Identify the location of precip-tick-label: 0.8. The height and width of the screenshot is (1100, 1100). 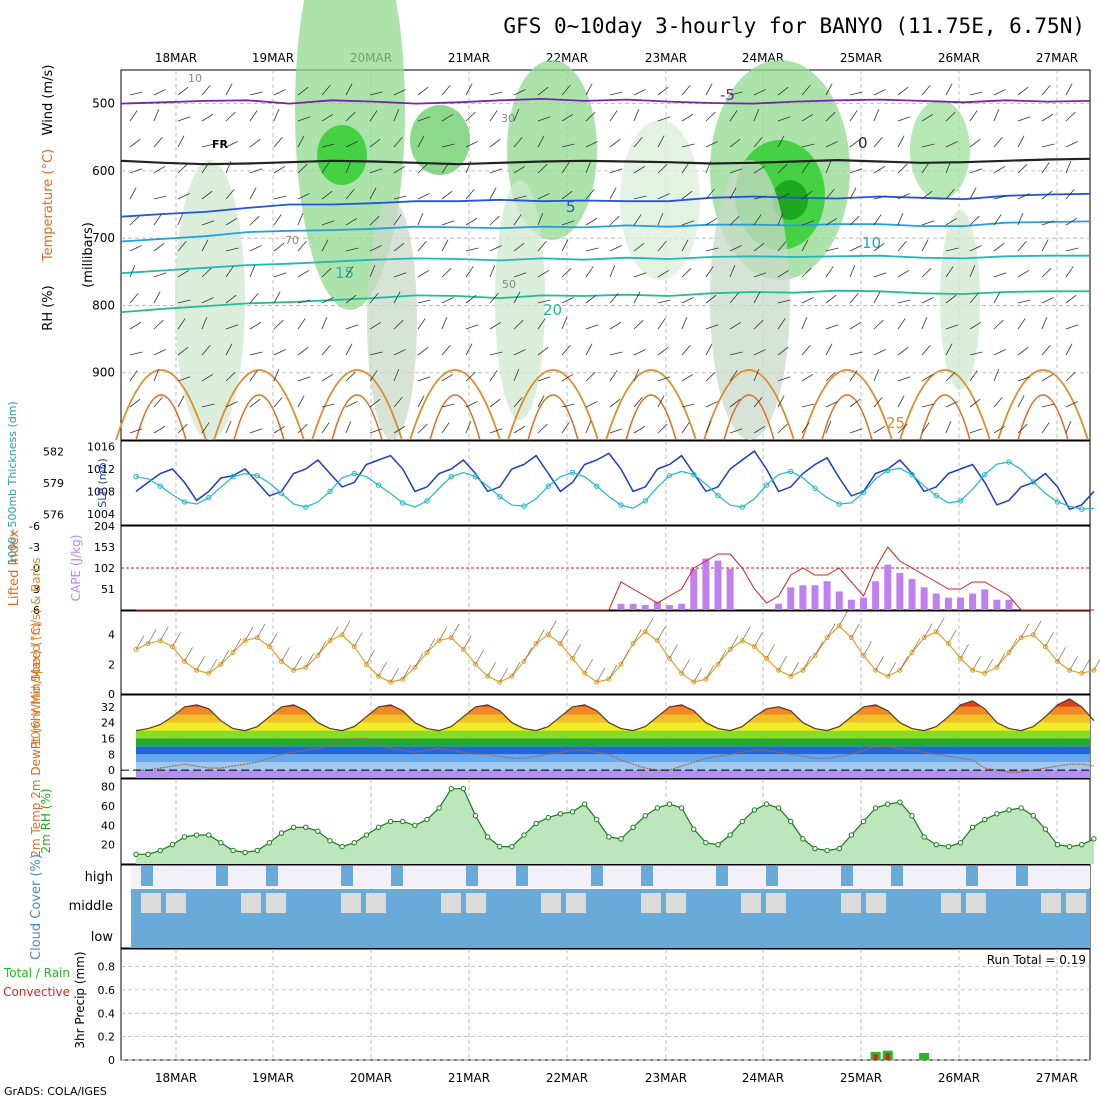
(107, 967).